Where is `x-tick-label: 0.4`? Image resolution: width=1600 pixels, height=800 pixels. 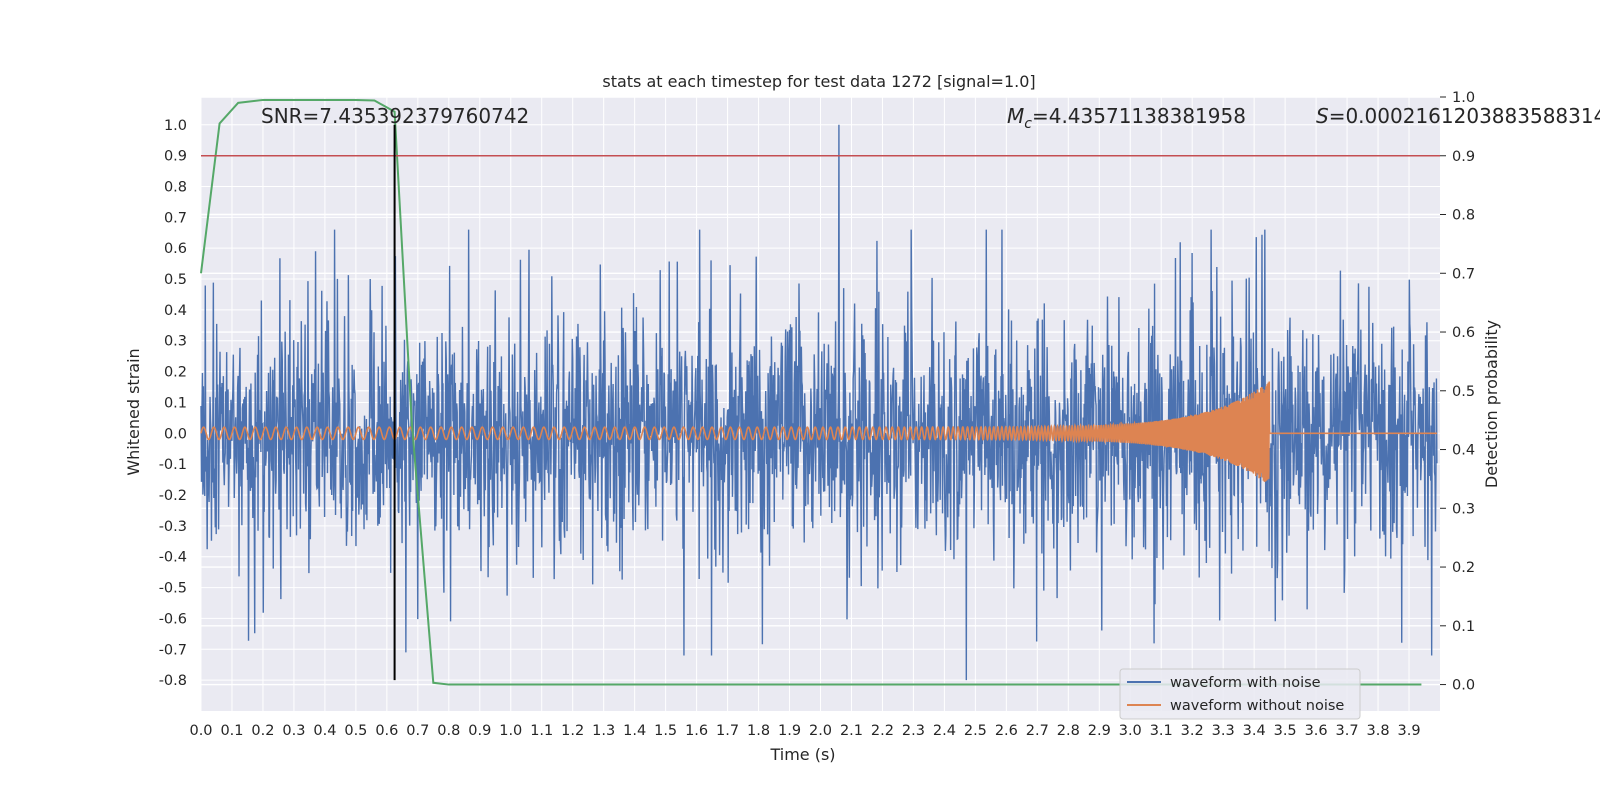 x-tick-label: 0.4 is located at coordinates (324, 731).